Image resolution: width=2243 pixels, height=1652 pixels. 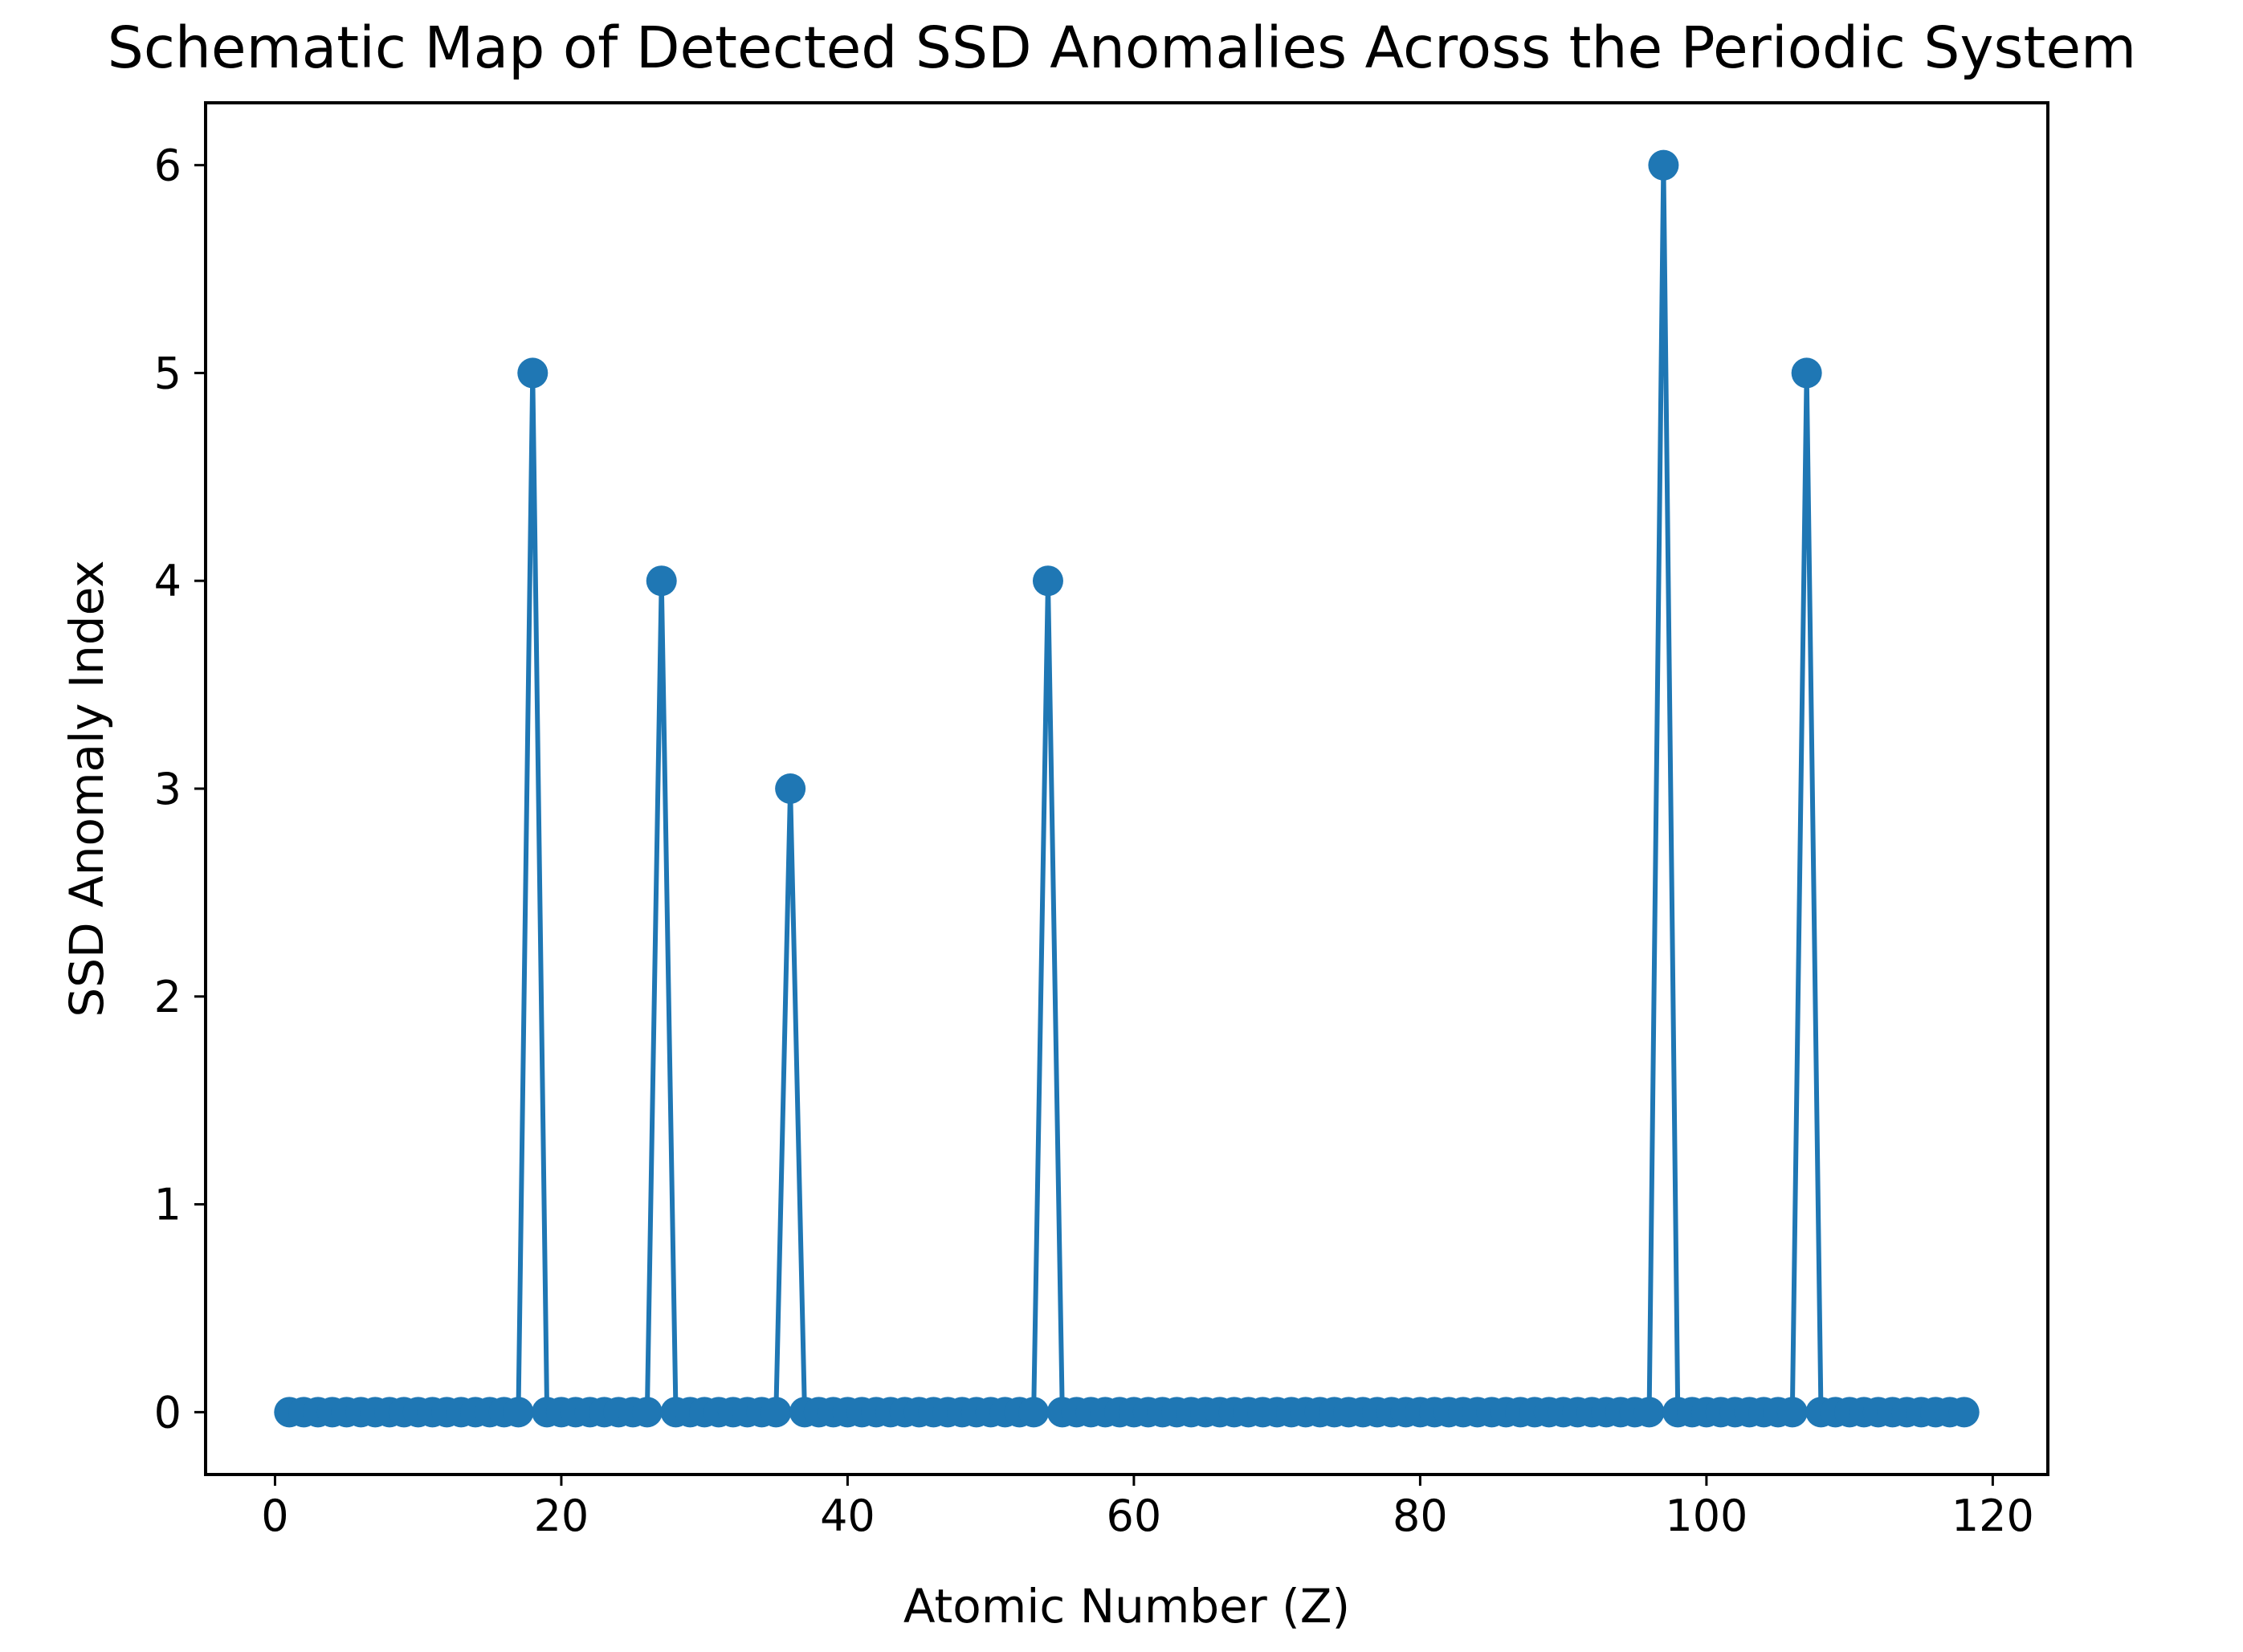 I want to click on y-tick-label: 2, so click(x=167, y=997).